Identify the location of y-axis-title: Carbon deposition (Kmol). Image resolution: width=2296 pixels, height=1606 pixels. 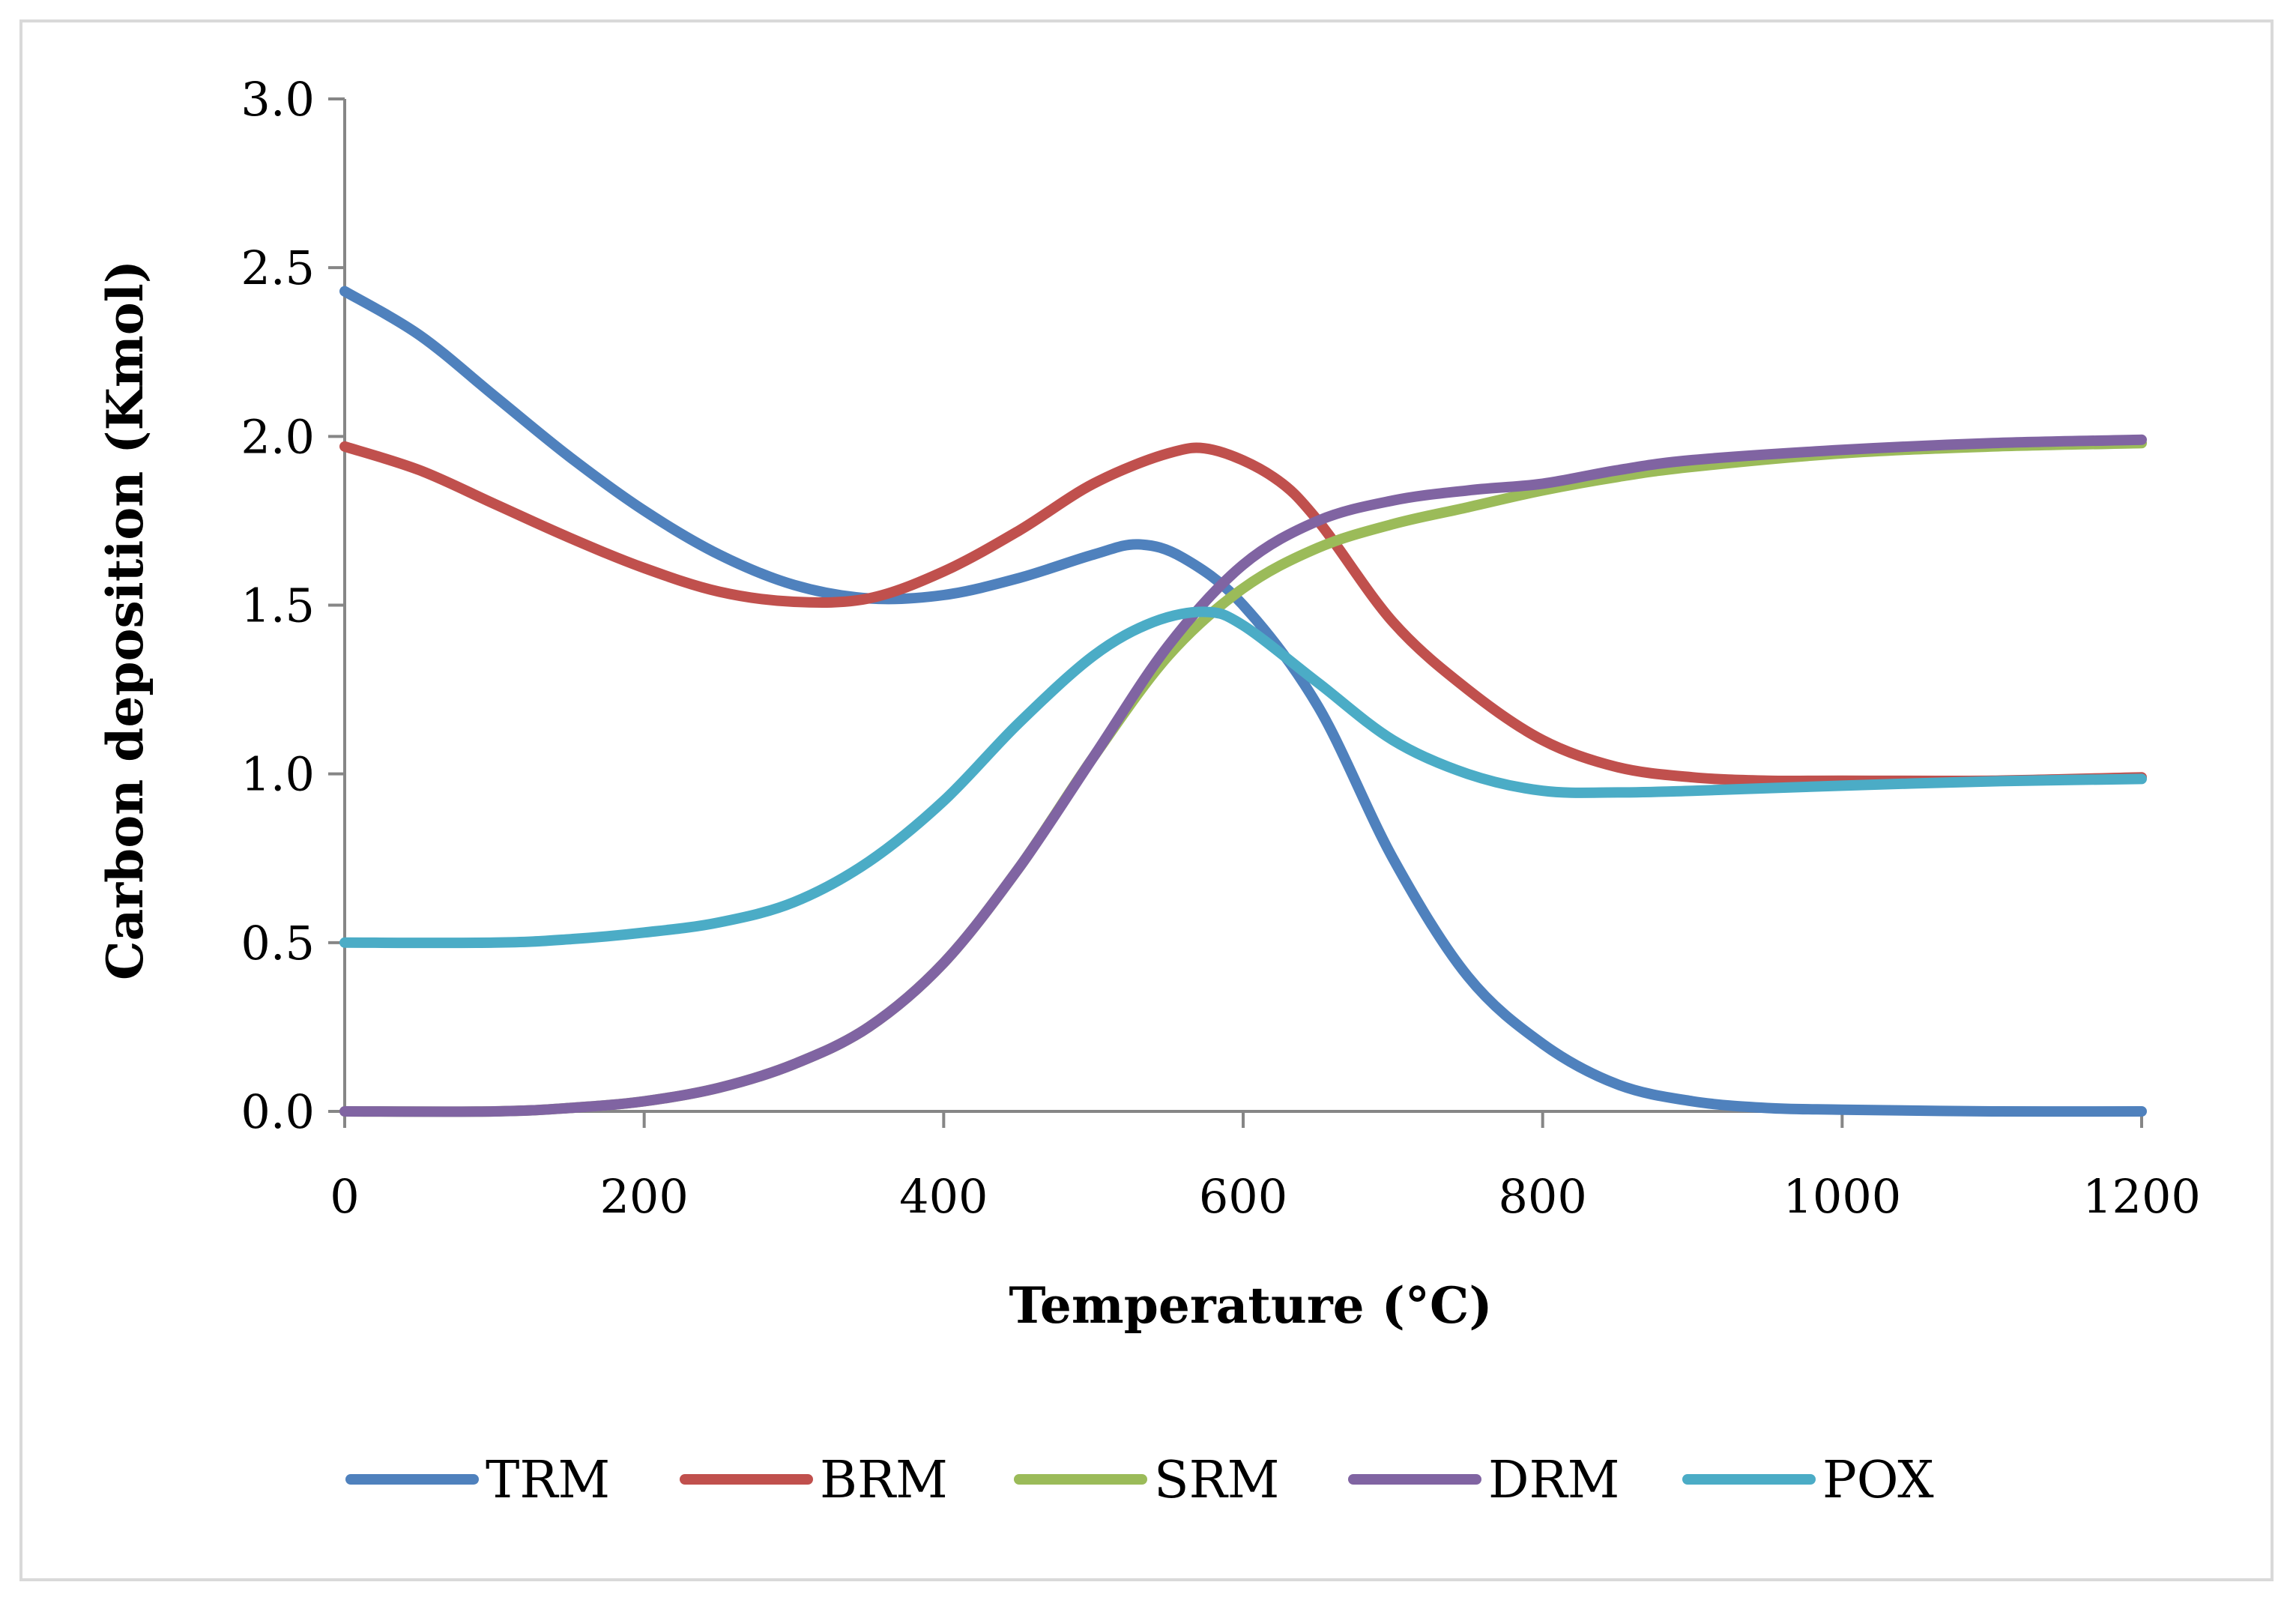
(125, 620).